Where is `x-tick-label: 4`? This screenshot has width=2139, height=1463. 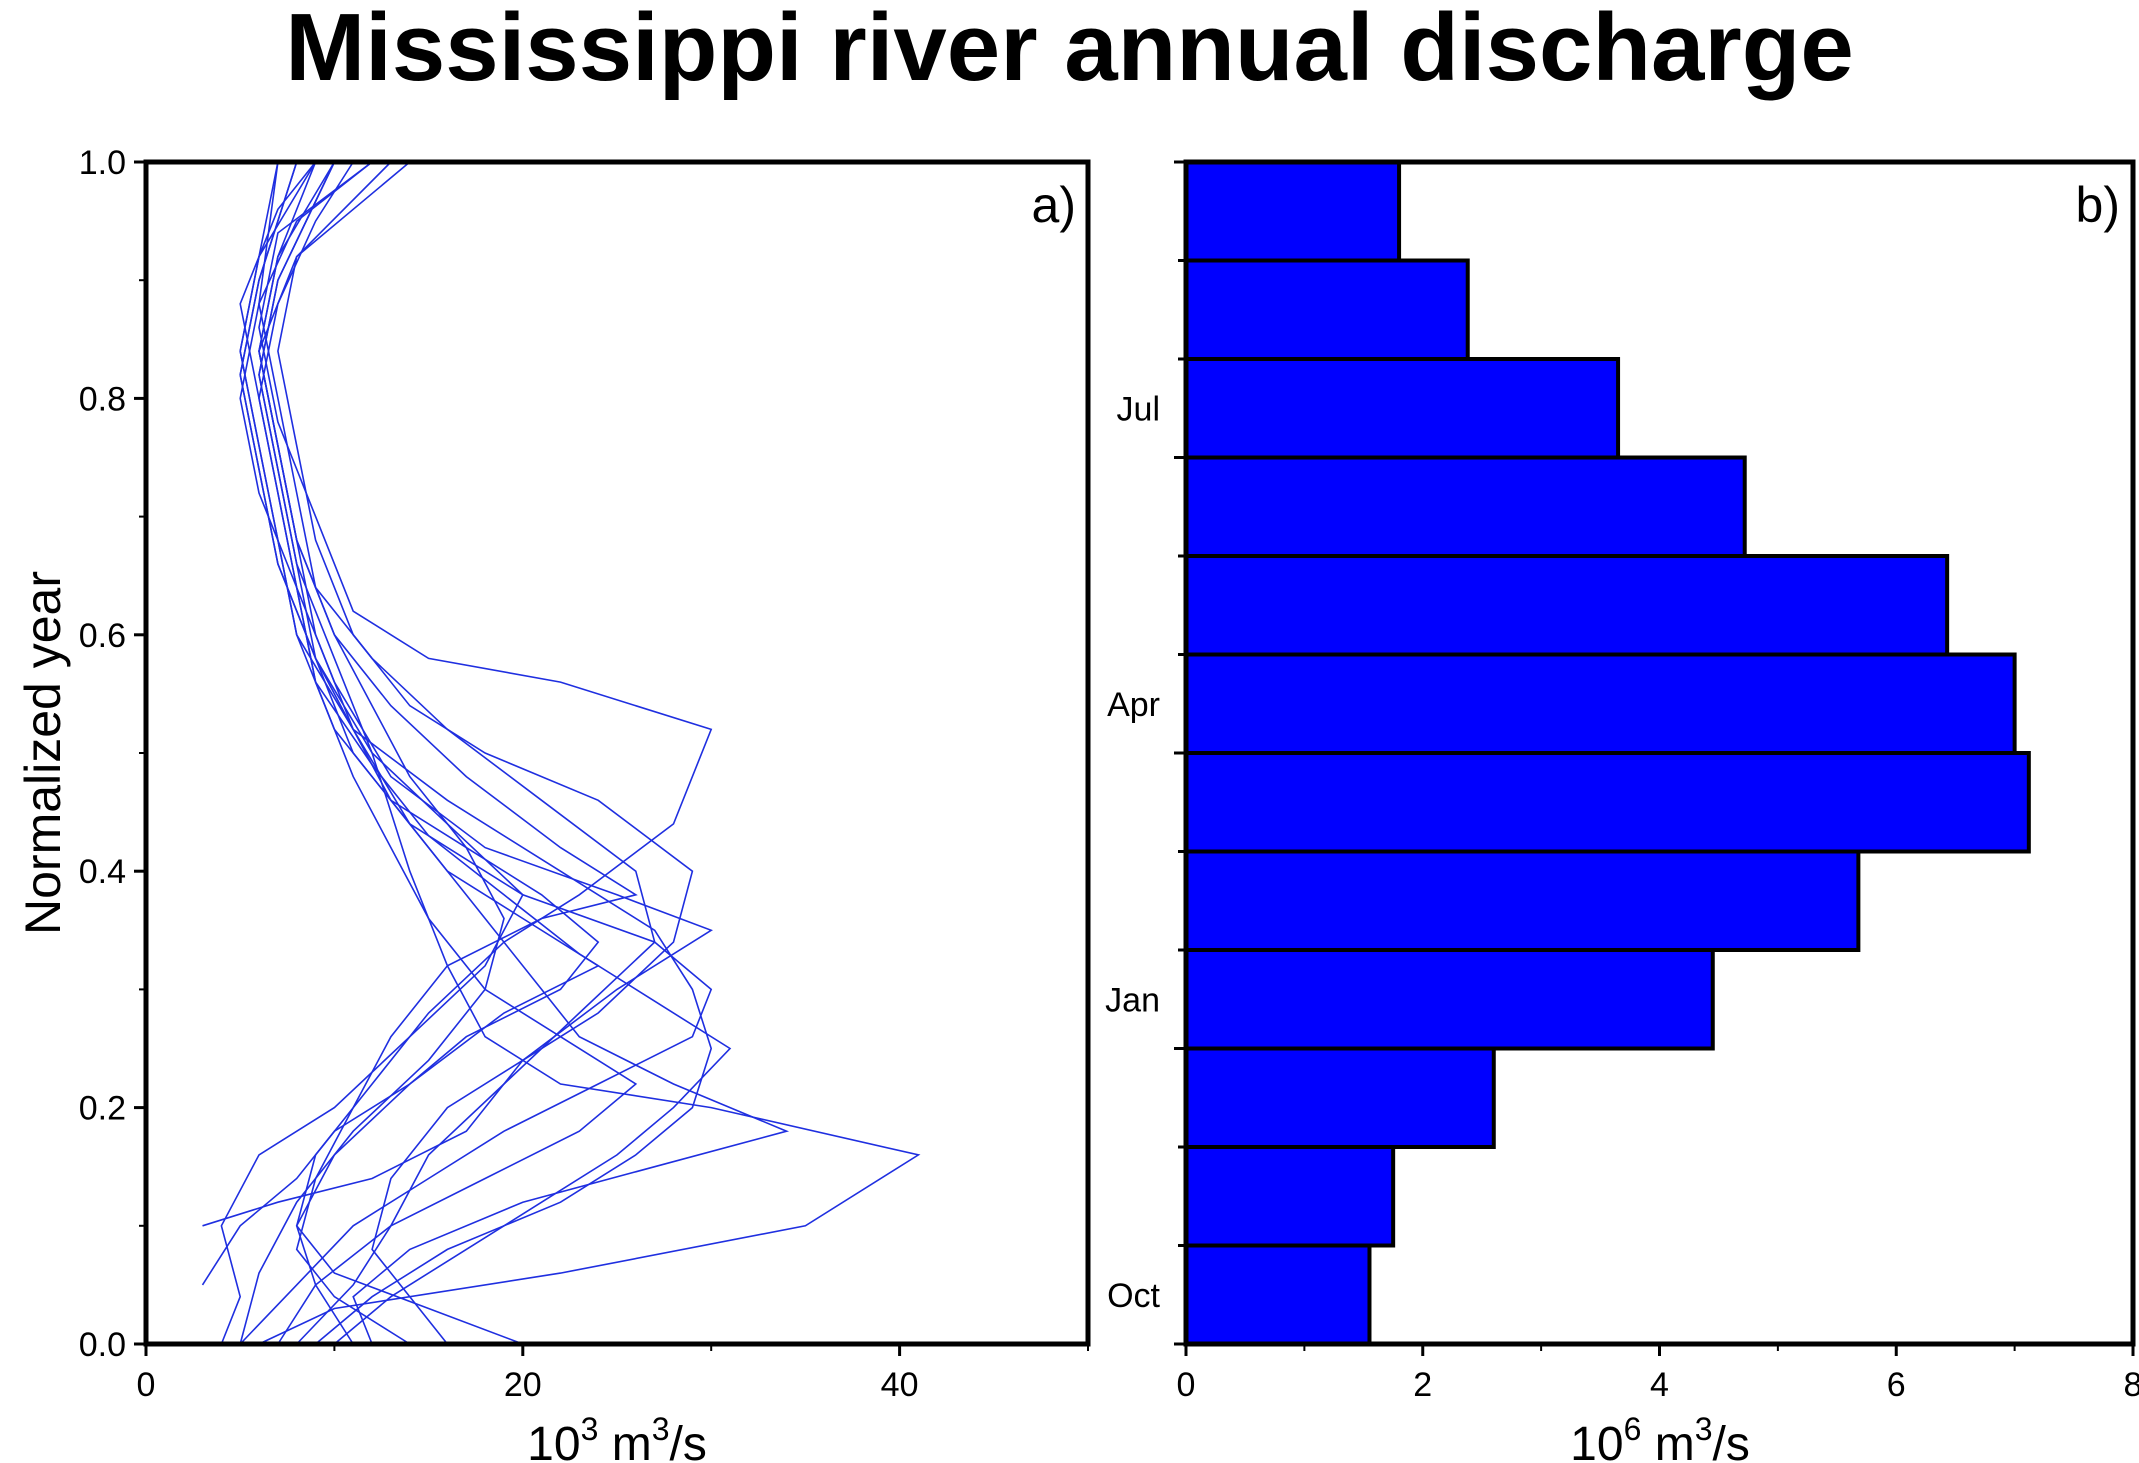
x-tick-label: 4 is located at coordinates (1659, 1385).